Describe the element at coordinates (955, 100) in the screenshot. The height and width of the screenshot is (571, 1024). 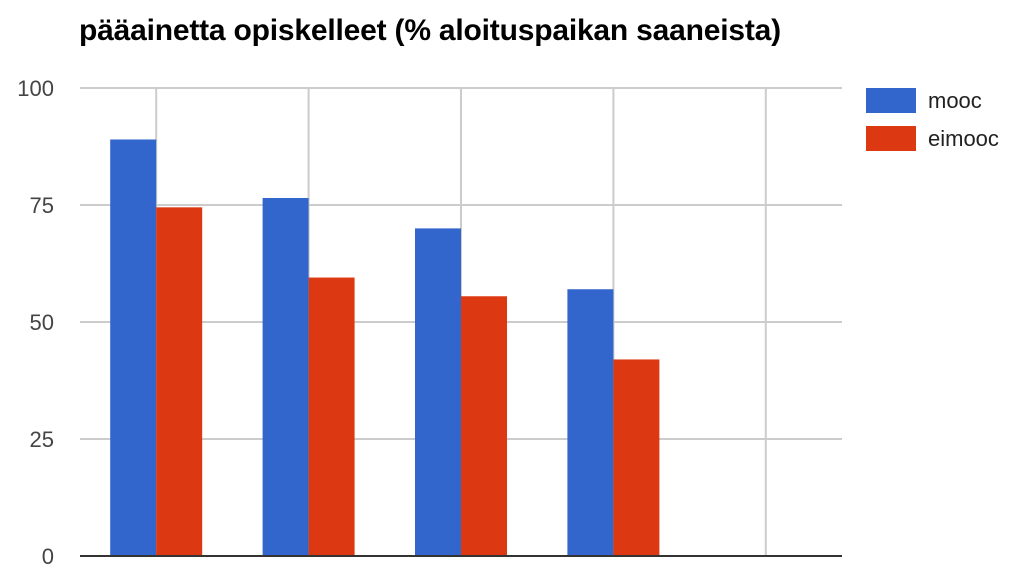
I see `legend-label-mooc: mooc` at that location.